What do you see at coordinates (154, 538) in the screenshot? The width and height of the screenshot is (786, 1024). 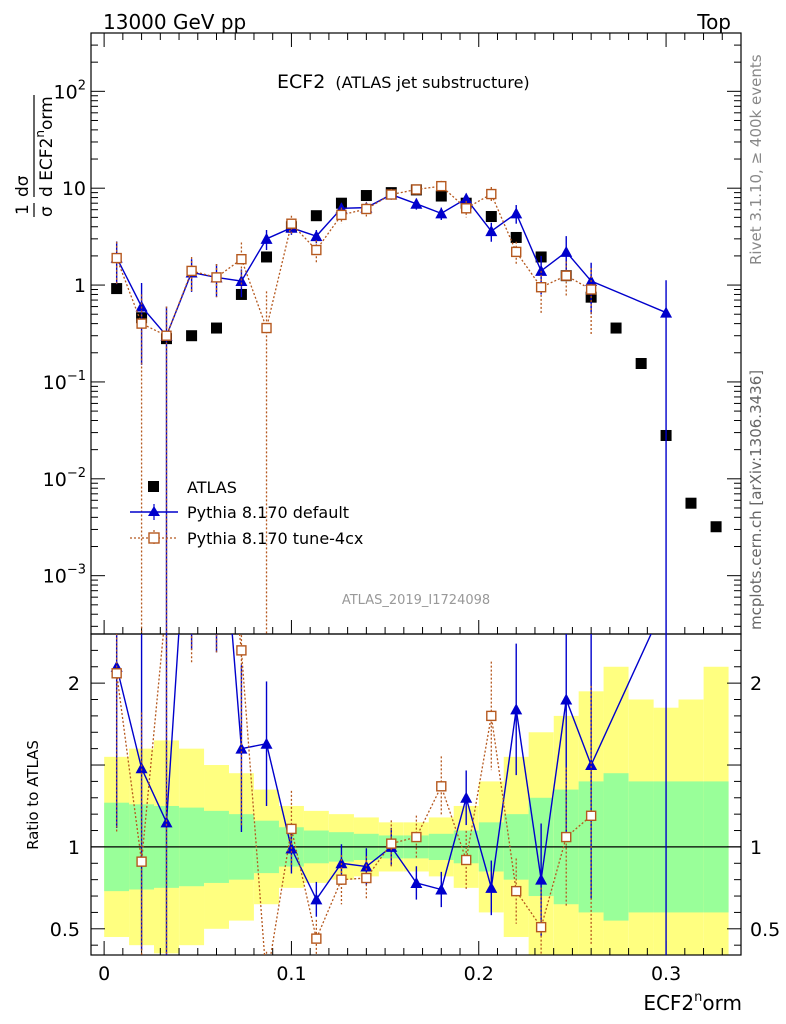 I see `legend-tune4cx-marker` at bounding box center [154, 538].